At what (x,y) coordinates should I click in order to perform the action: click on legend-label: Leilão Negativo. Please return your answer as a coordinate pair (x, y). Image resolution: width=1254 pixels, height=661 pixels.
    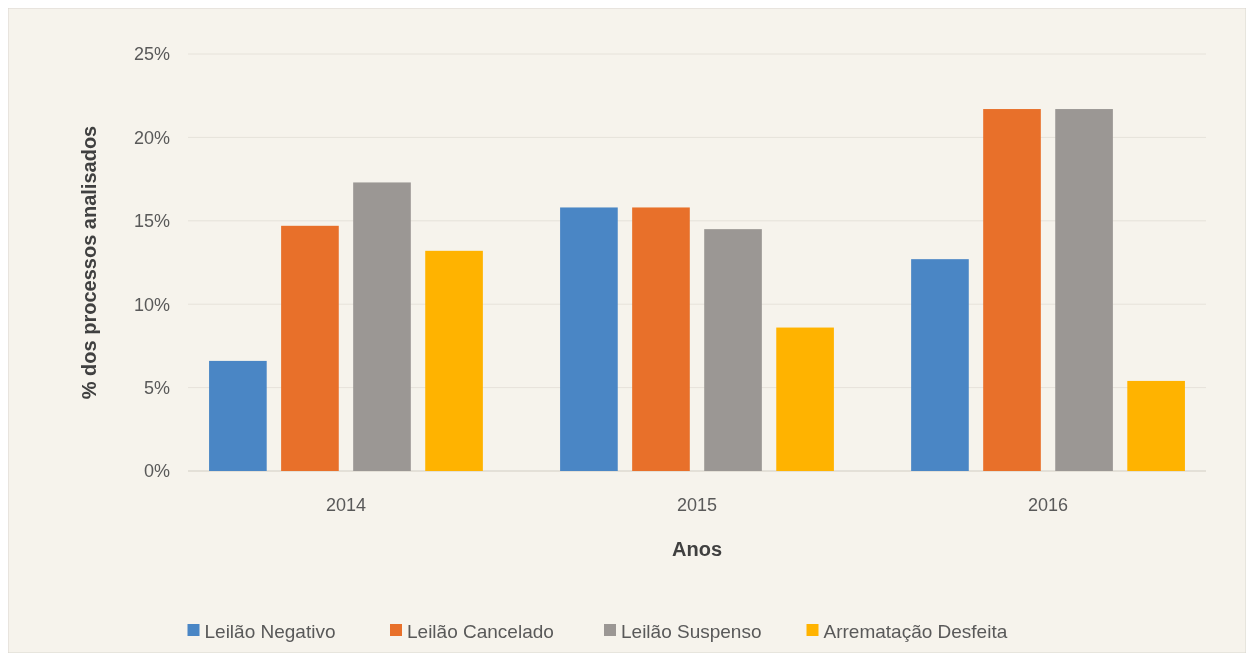
    Looking at the image, I should click on (270, 631).